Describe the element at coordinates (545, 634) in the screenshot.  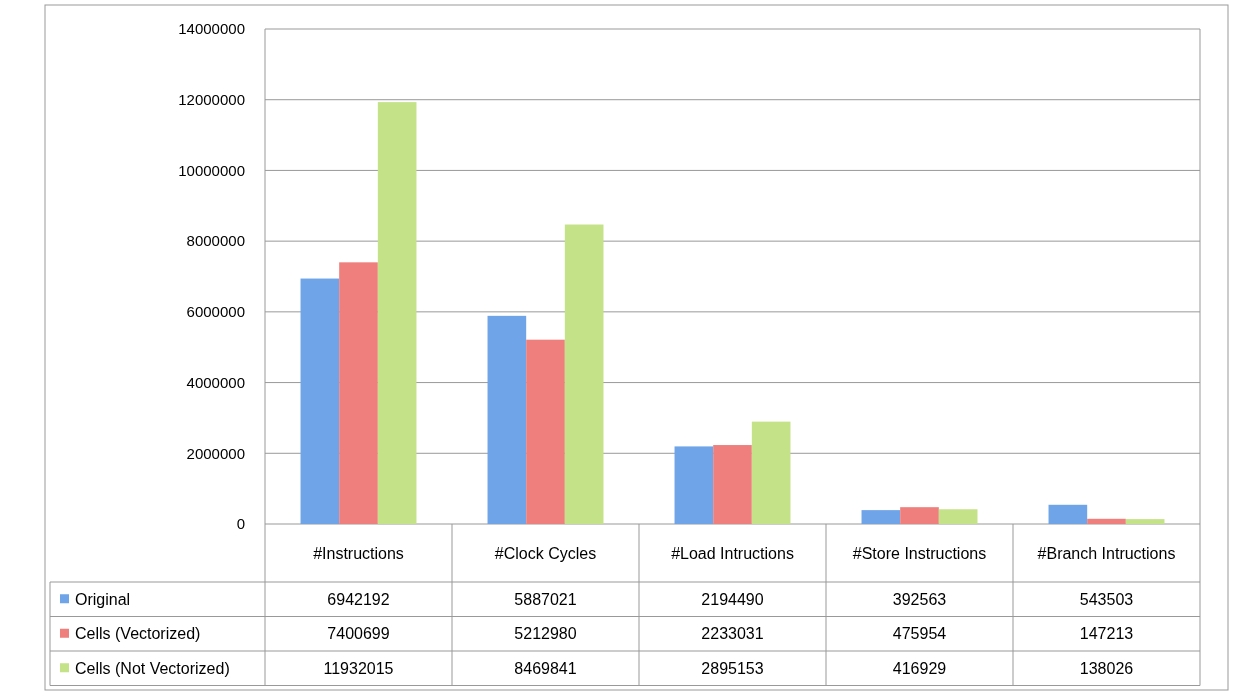
I see `data-label: 5212980` at that location.